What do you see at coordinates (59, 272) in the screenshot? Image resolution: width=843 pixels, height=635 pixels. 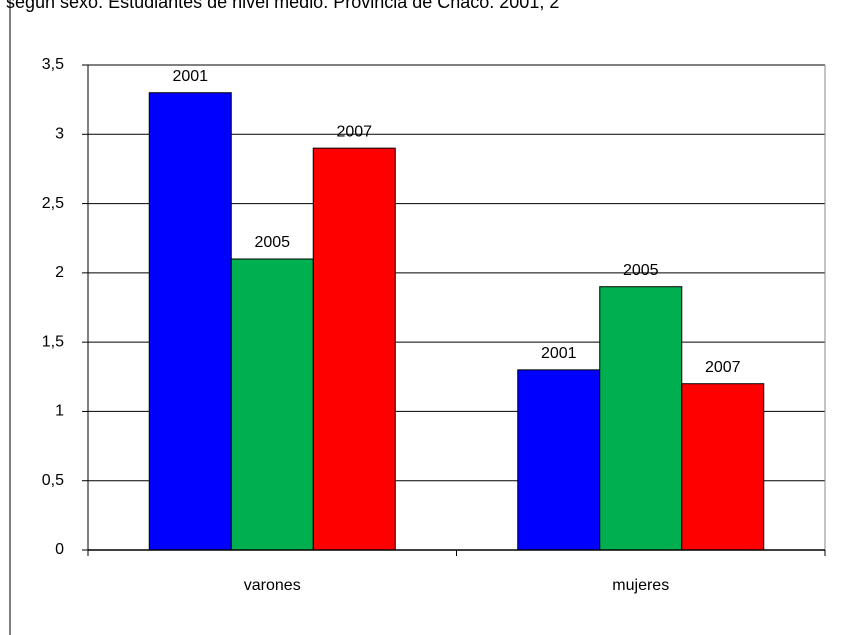 I see `y-tick-label: 2` at bounding box center [59, 272].